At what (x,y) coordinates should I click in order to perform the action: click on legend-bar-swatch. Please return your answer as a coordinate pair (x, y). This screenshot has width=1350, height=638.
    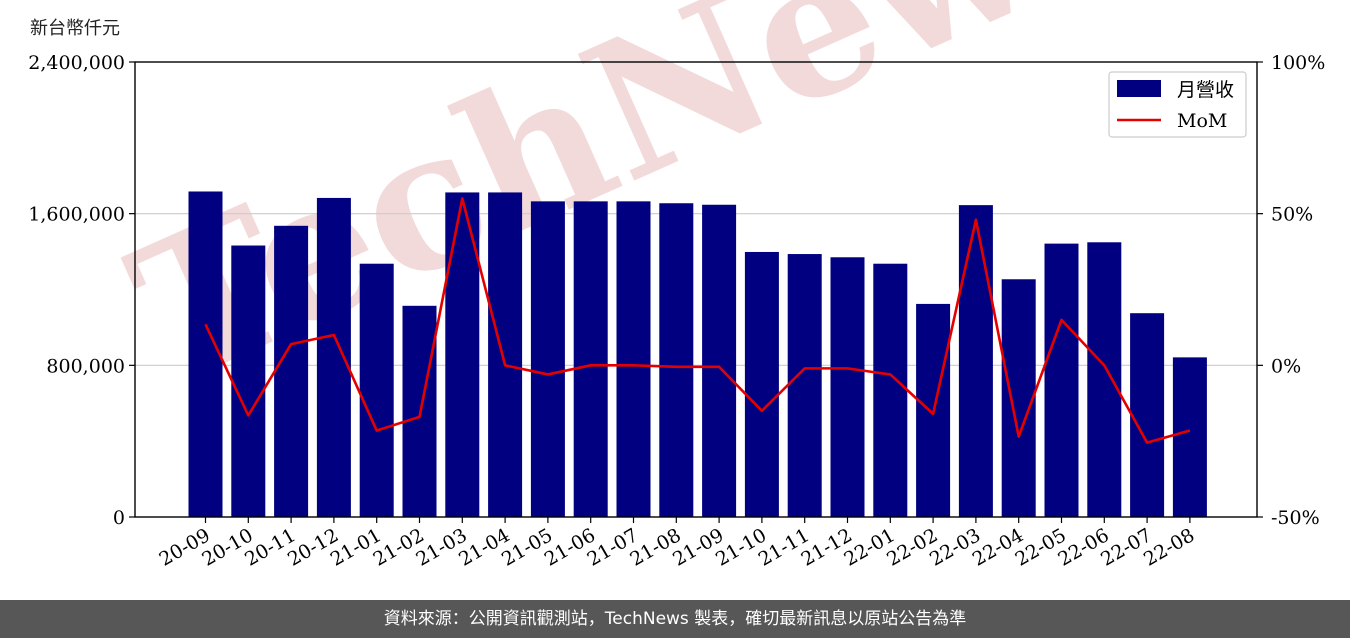
    Looking at the image, I should click on (1139, 88).